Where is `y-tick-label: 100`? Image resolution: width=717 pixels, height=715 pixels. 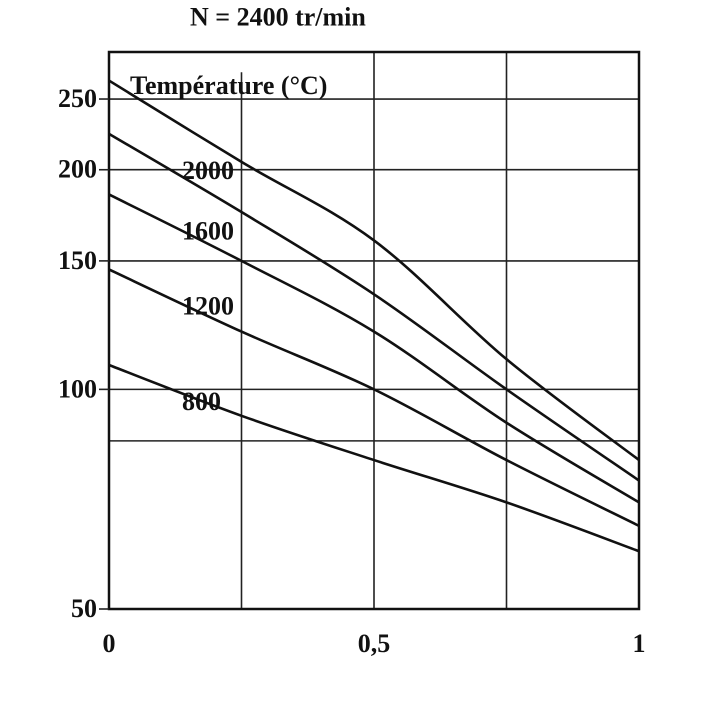 y-tick-label: 100 is located at coordinates (77, 388).